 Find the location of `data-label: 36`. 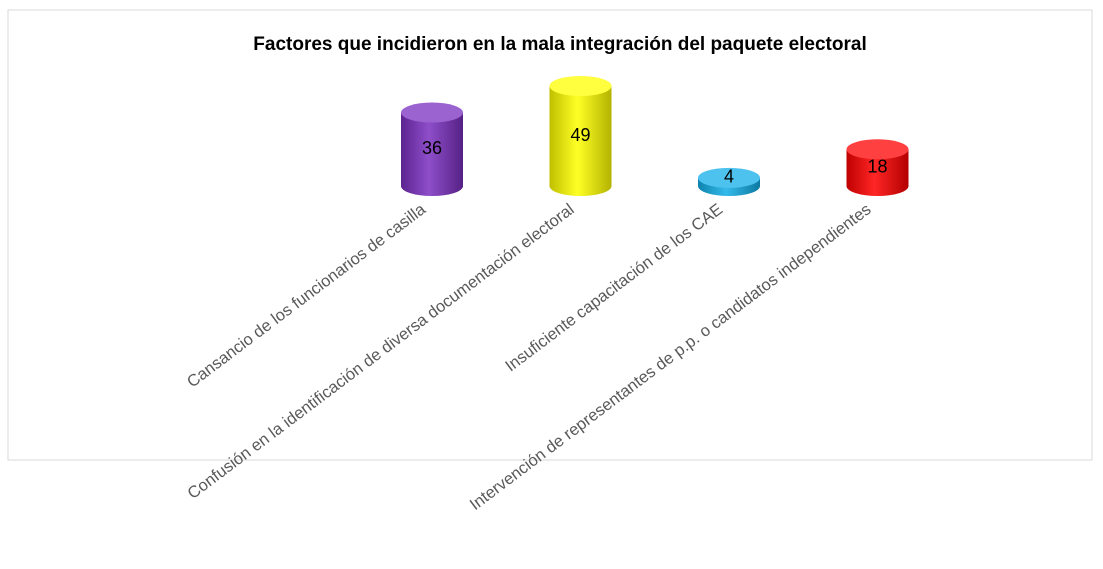

data-label: 36 is located at coordinates (432, 148).